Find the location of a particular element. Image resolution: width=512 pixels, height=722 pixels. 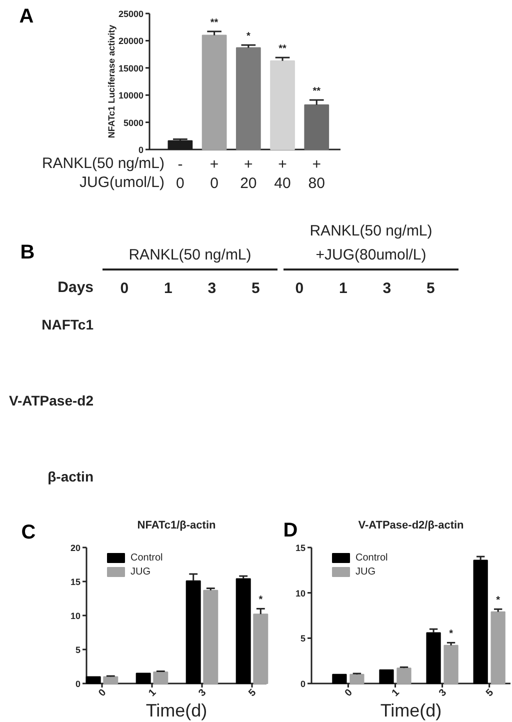

x-tick-label: - 0 is located at coordinates (180, 174).